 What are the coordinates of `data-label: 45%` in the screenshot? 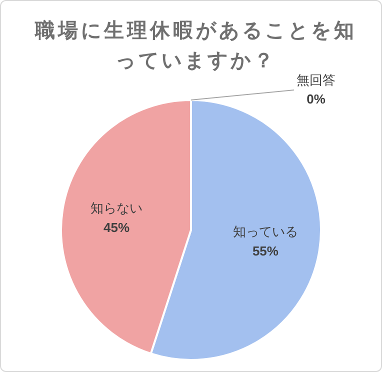 It's located at (117, 227).